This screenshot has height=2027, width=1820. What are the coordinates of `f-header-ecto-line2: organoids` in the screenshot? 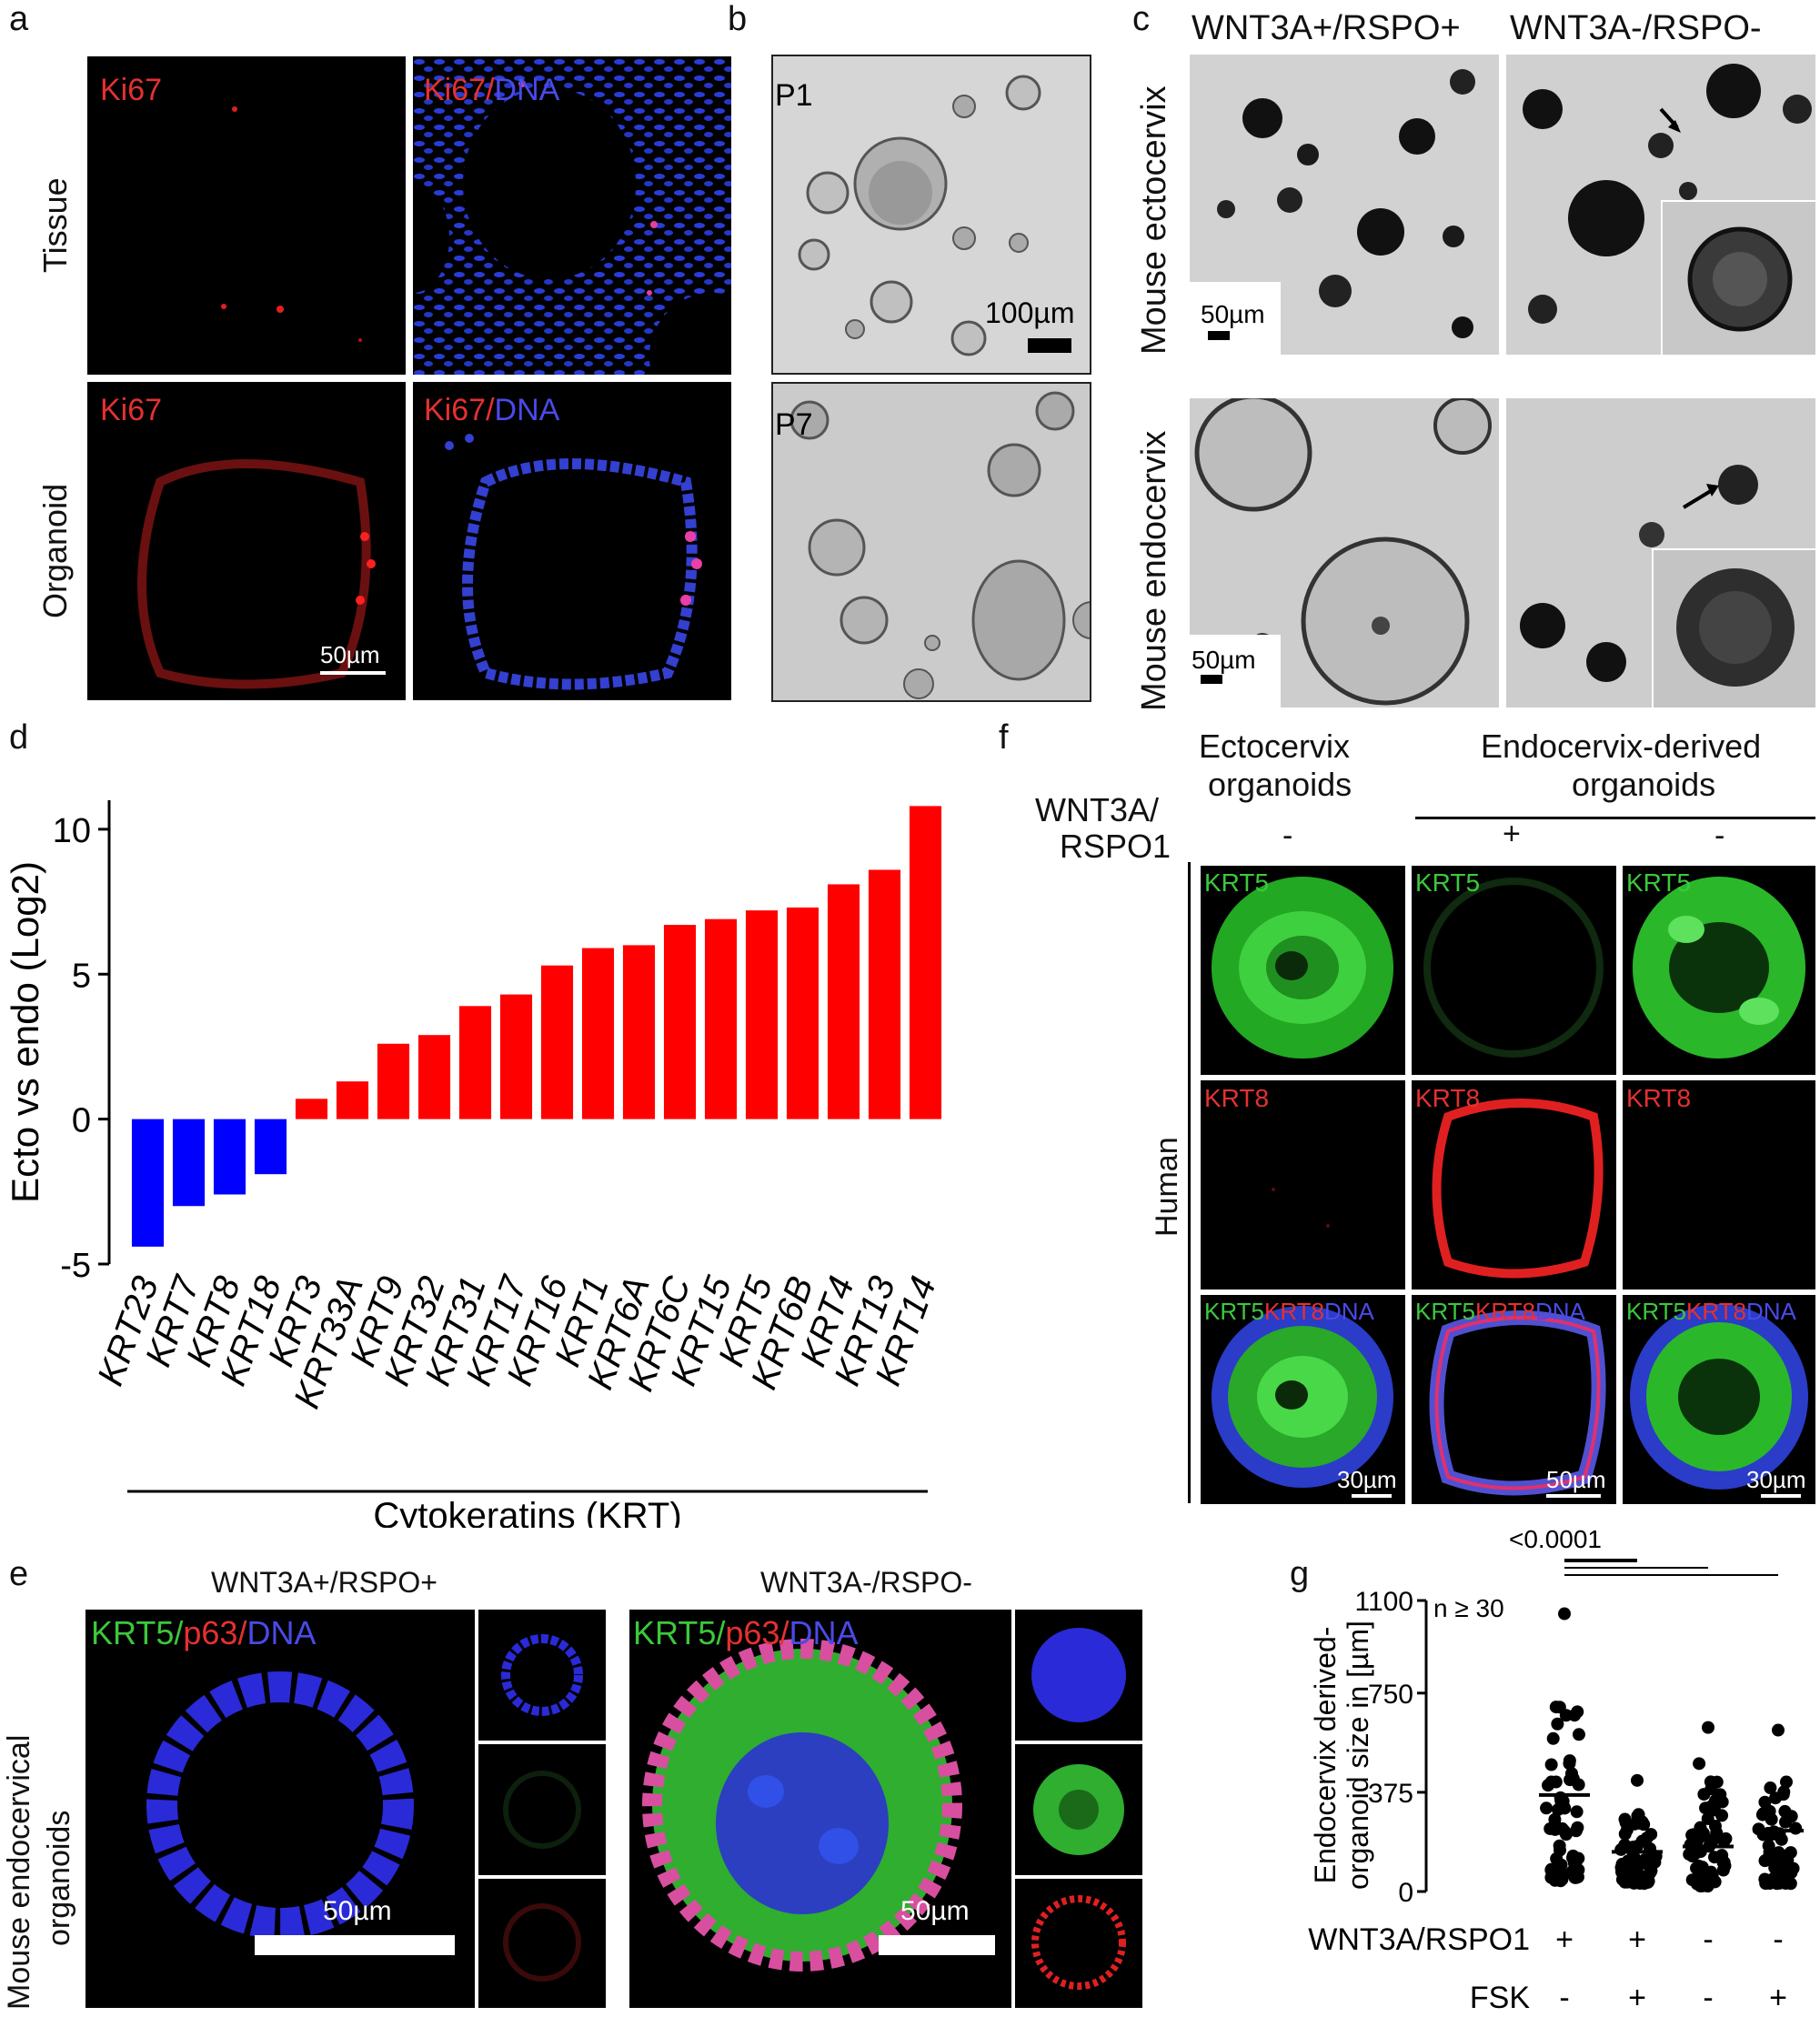 It's located at (1280, 784).